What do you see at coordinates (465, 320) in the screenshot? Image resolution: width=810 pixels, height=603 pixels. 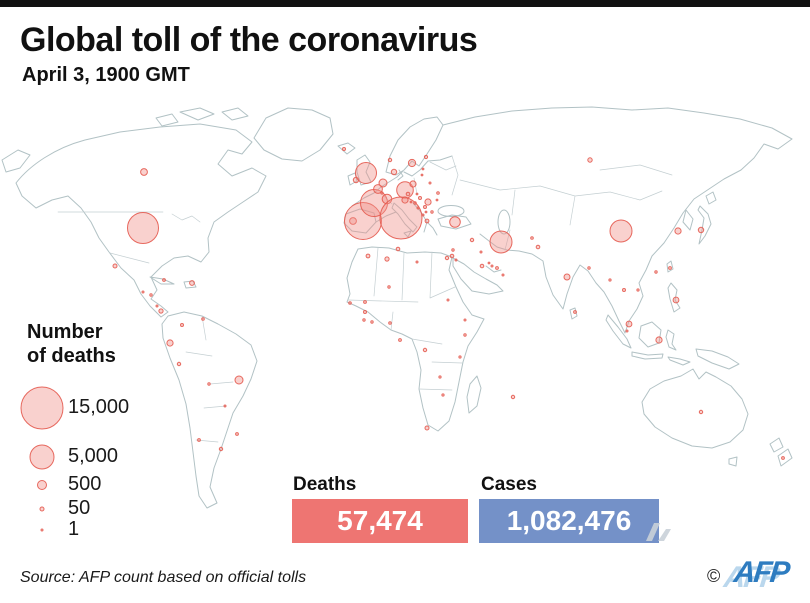 I see `bubble-ethiopia` at bounding box center [465, 320].